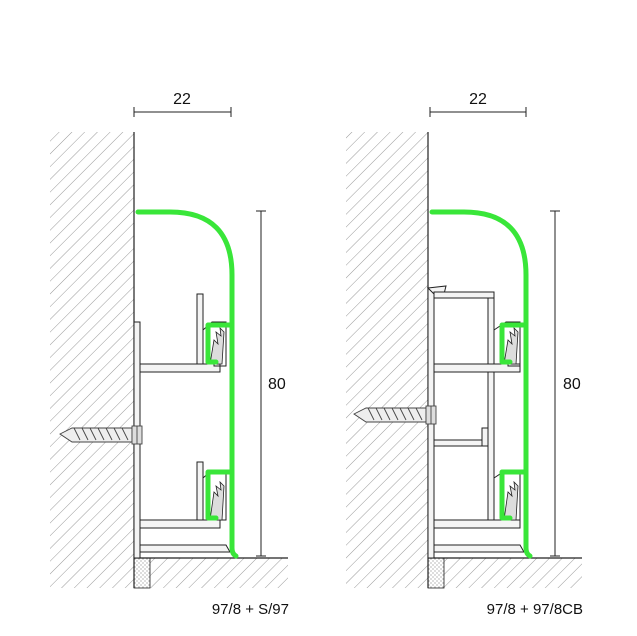 This screenshot has height=636, width=637. I want to click on drawing-caption: 97/8 + S/97, so click(250, 609).